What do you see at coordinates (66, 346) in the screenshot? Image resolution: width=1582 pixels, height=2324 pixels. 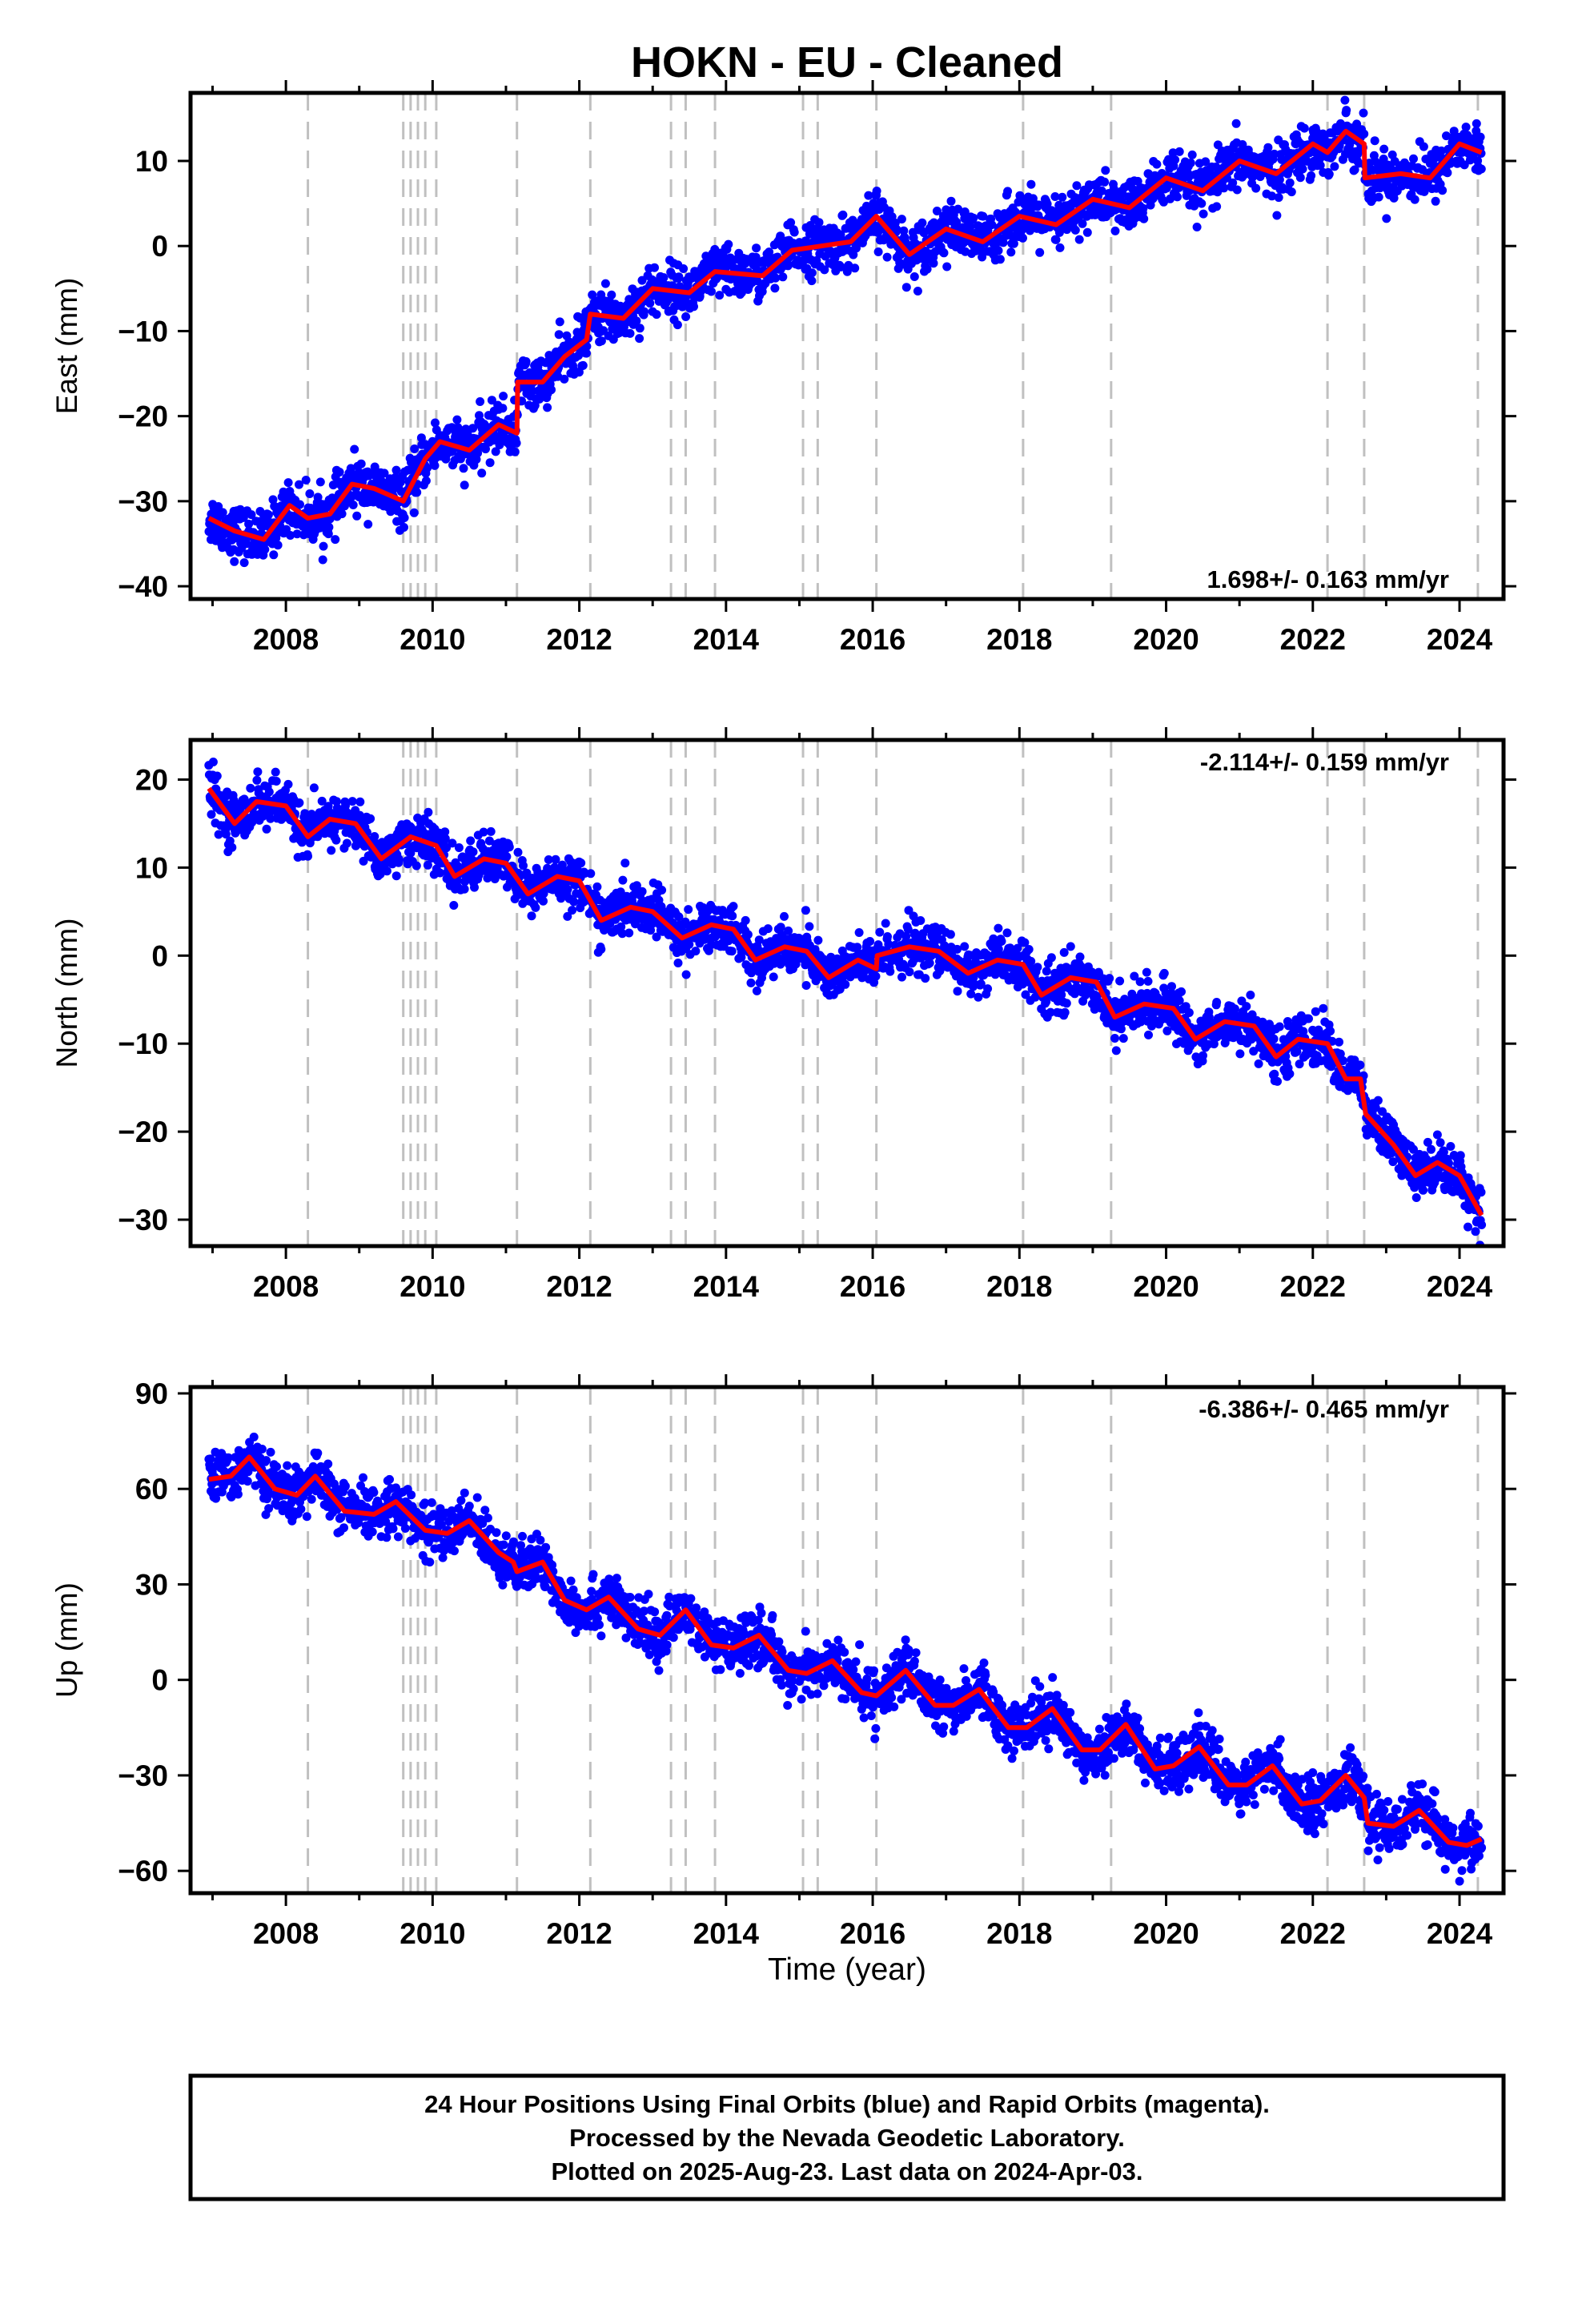 I see `east-y-axis-label: East (mm)` at bounding box center [66, 346].